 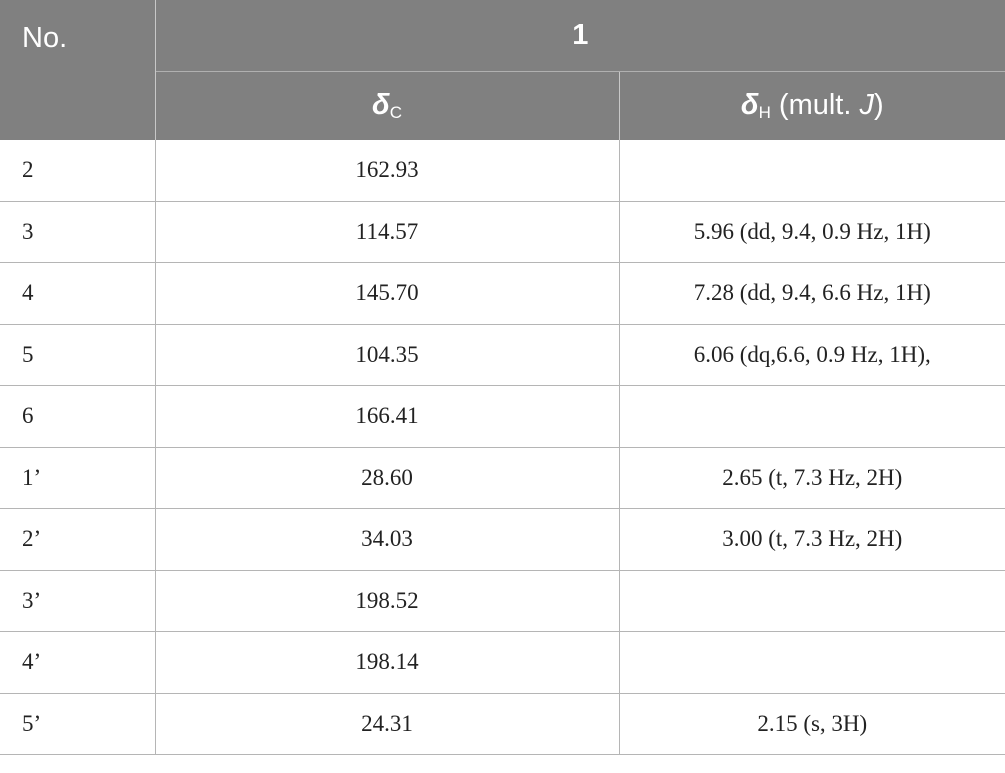 I want to click on table-row: 5’ 24.31 2.15 (s, 3H), so click(x=502, y=724).